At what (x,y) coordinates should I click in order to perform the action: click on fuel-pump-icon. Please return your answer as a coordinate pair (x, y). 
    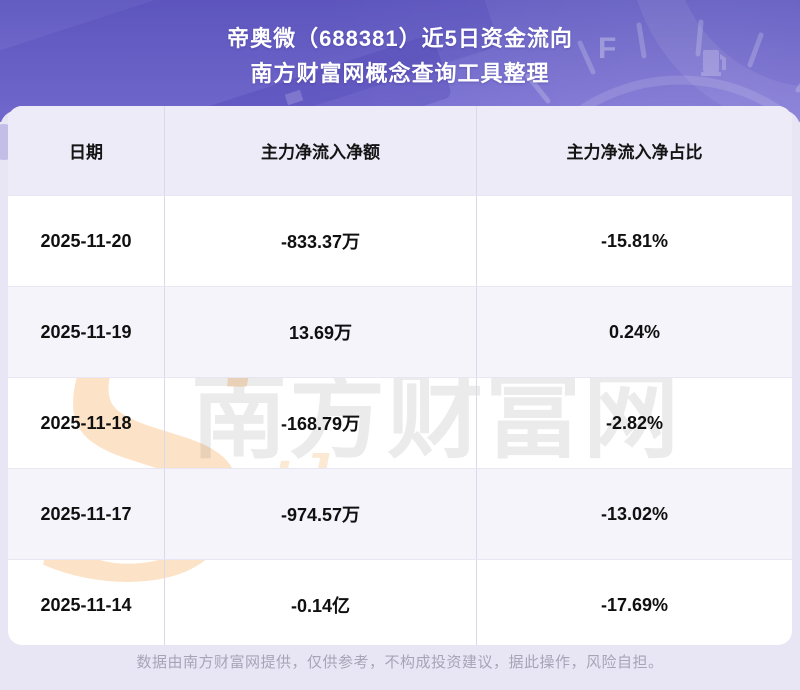
    Looking at the image, I should click on (713, 63).